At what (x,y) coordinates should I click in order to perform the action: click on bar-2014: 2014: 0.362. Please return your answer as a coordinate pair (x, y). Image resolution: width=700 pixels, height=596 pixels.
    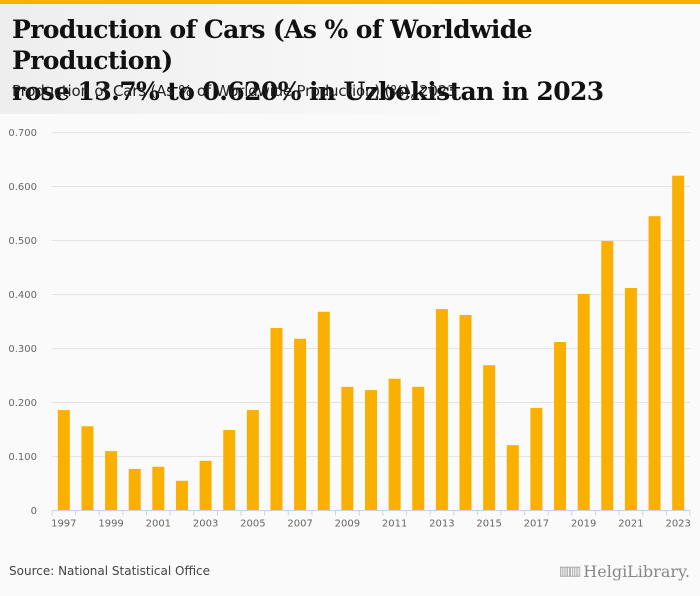
    Looking at the image, I should click on (465, 413).